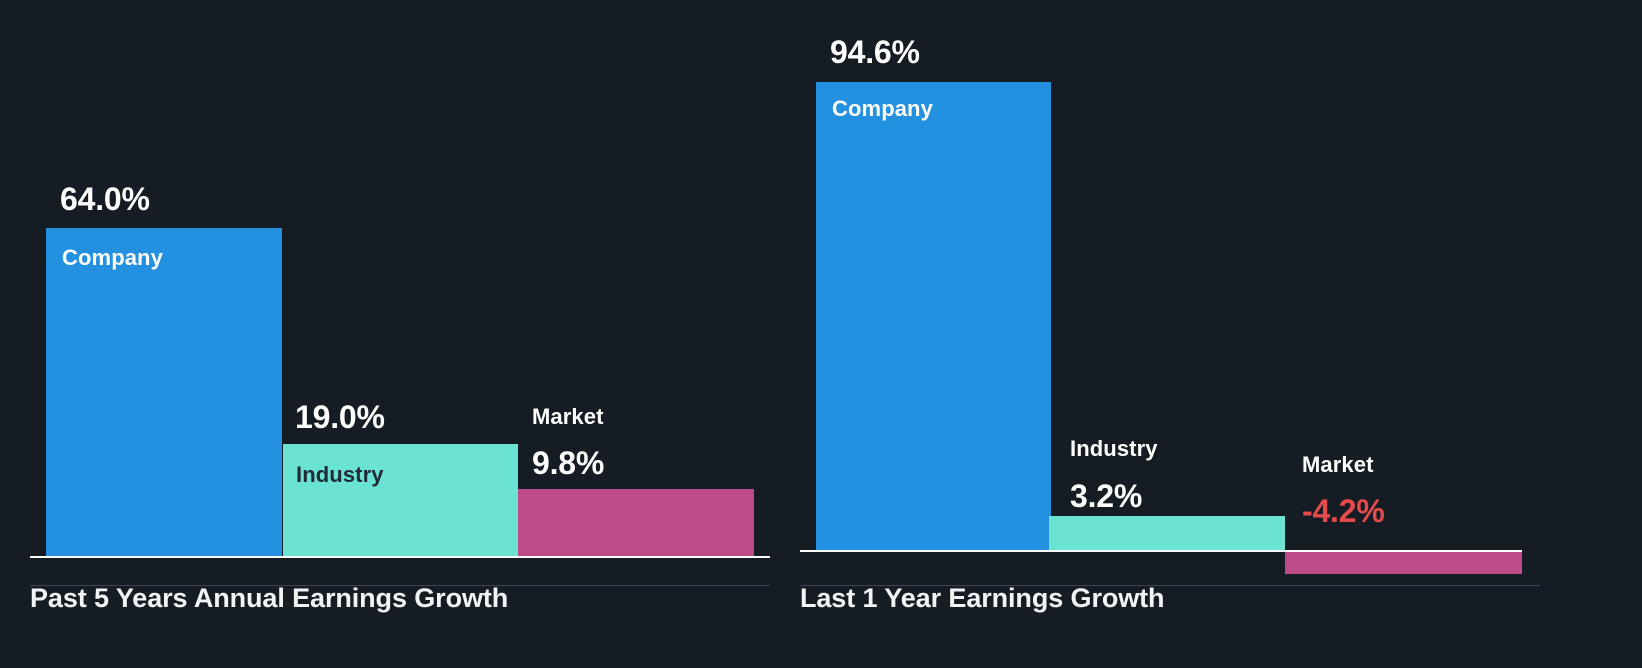  What do you see at coordinates (400, 585) in the screenshot?
I see `title-divider-left` at bounding box center [400, 585].